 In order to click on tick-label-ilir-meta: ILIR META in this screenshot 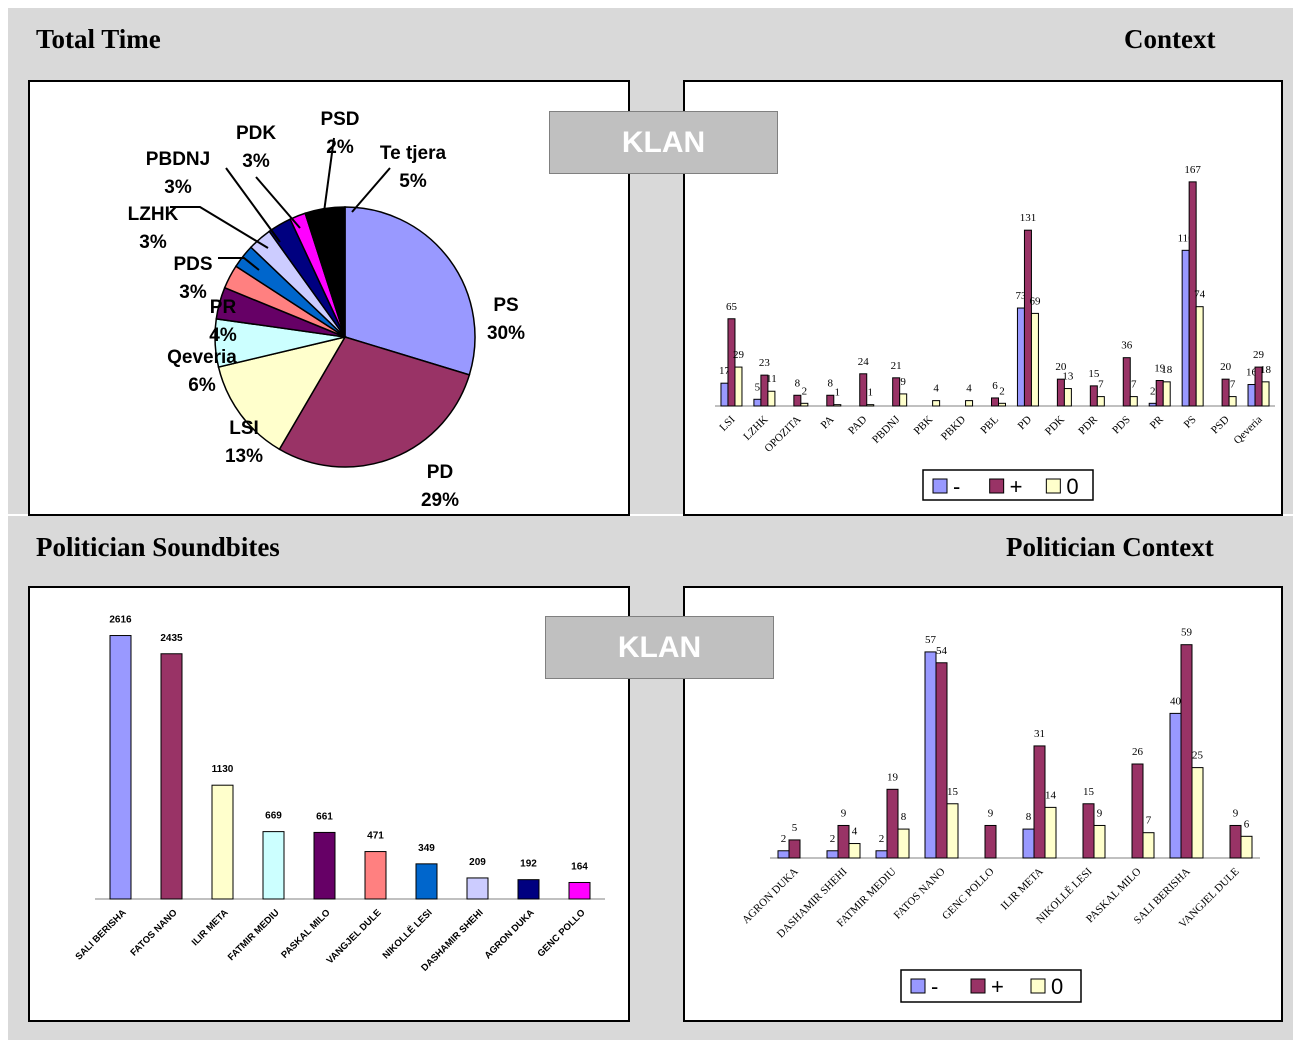, I will do `click(210, 927)`.